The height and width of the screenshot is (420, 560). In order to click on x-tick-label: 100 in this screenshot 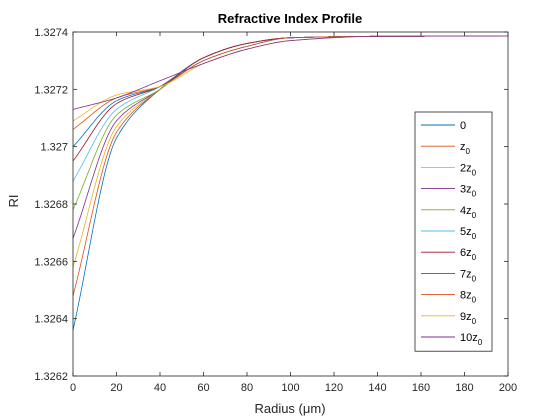, I will do `click(290, 388)`.